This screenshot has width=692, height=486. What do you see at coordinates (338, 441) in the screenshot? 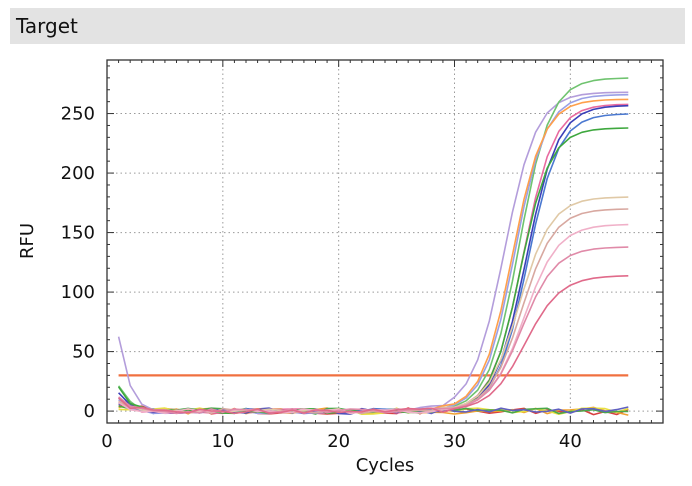
I see `x-tick-label: 20` at bounding box center [338, 441].